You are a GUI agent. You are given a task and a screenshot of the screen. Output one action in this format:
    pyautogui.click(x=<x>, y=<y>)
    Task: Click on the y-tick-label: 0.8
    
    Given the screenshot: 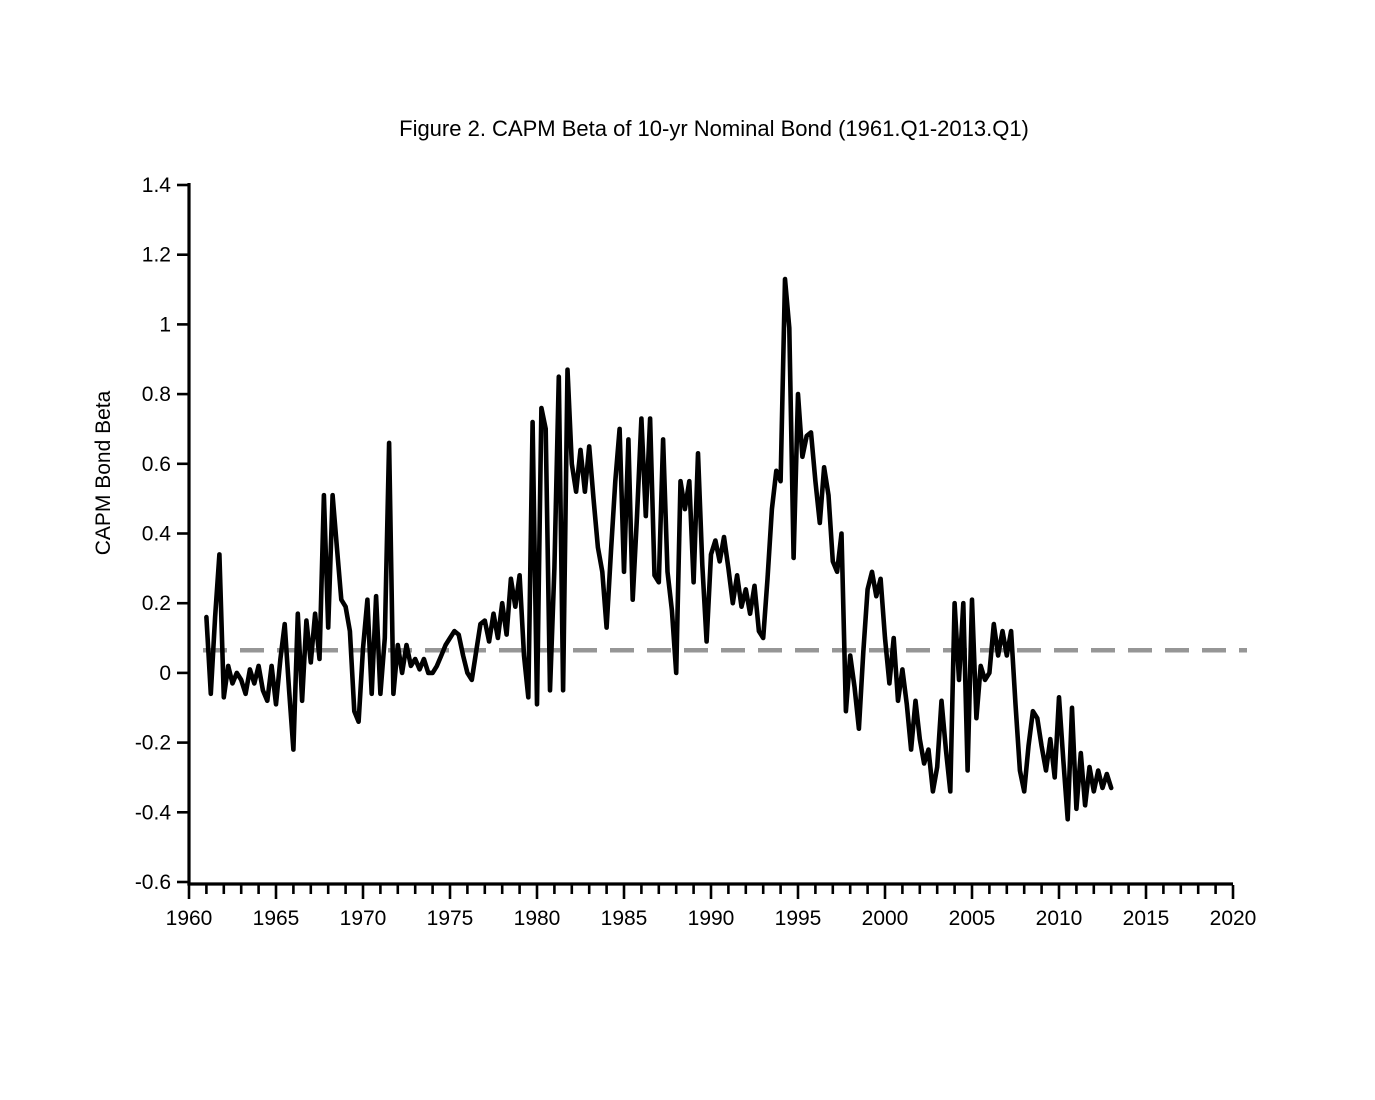 What is the action you would take?
    pyautogui.click(x=156, y=394)
    